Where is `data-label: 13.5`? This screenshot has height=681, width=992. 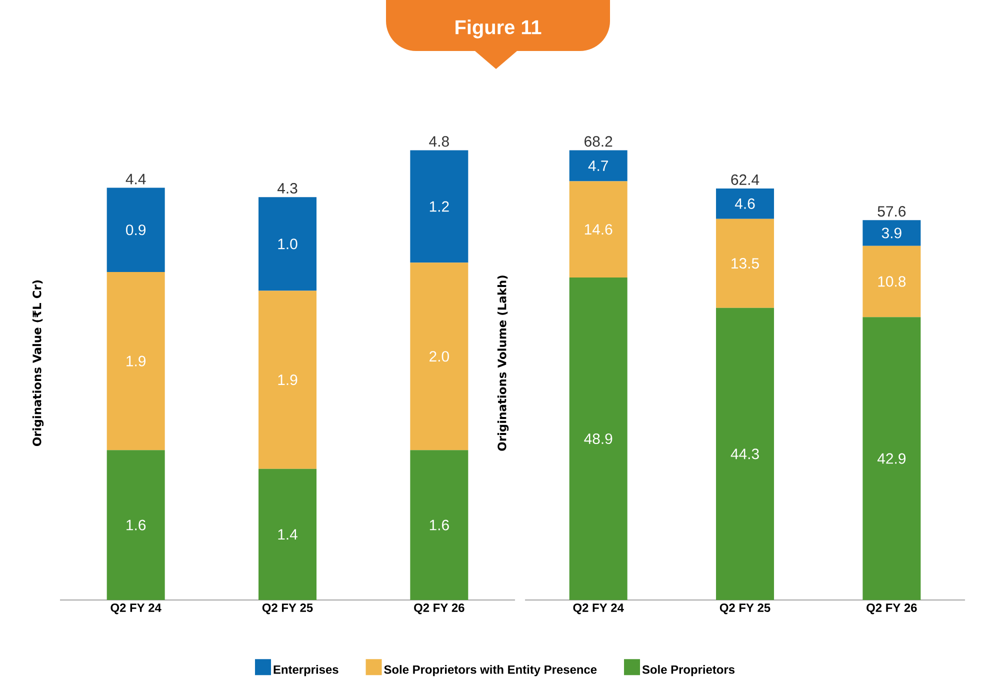 data-label: 13.5 is located at coordinates (745, 263).